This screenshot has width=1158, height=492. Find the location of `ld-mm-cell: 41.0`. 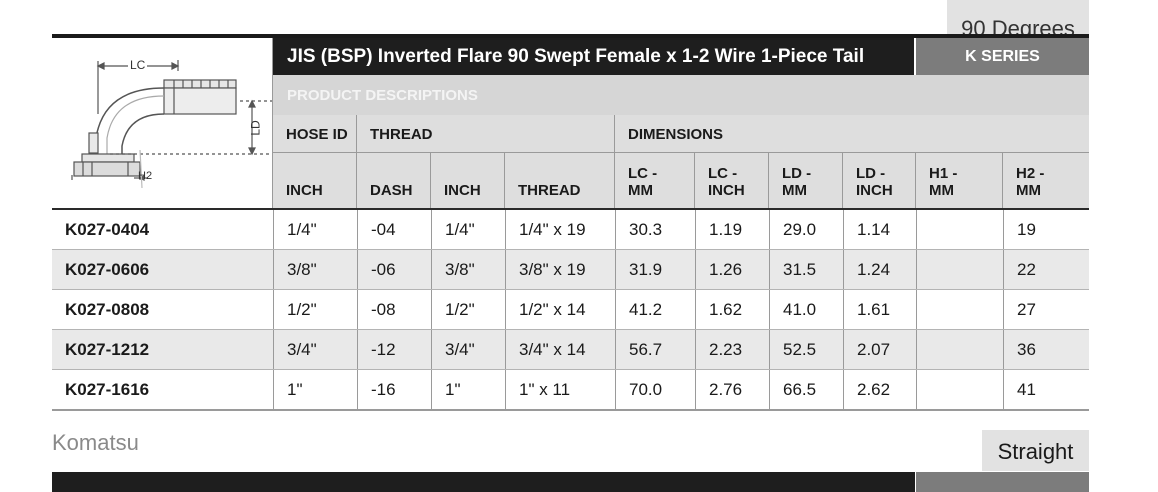

ld-mm-cell: 41.0 is located at coordinates (806, 309).